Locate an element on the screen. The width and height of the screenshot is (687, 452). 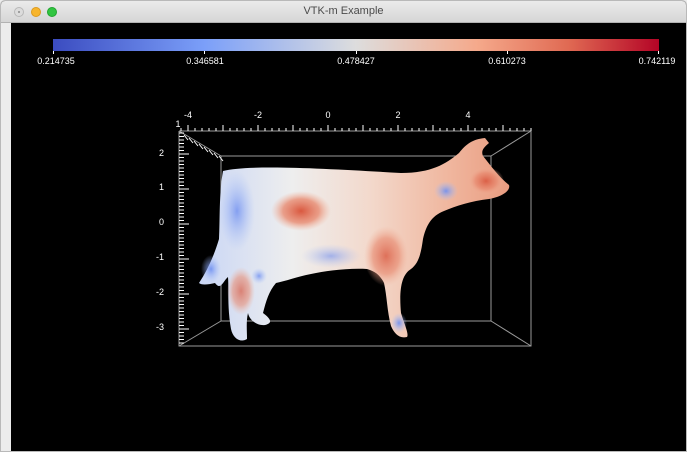
color-bar-label: 0.214735 is located at coordinates (56, 61).